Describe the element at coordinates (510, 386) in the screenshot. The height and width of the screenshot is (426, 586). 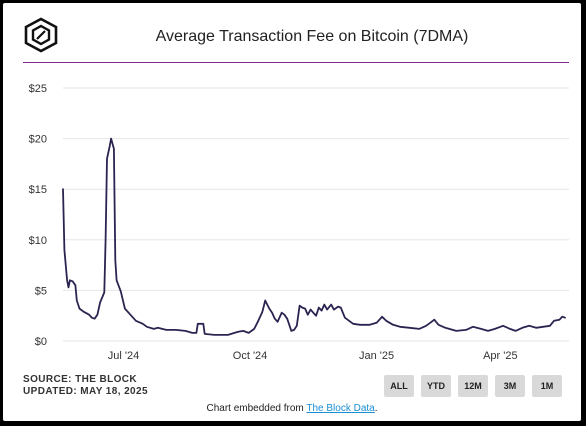
I see `range-button-3m: 3M` at that location.